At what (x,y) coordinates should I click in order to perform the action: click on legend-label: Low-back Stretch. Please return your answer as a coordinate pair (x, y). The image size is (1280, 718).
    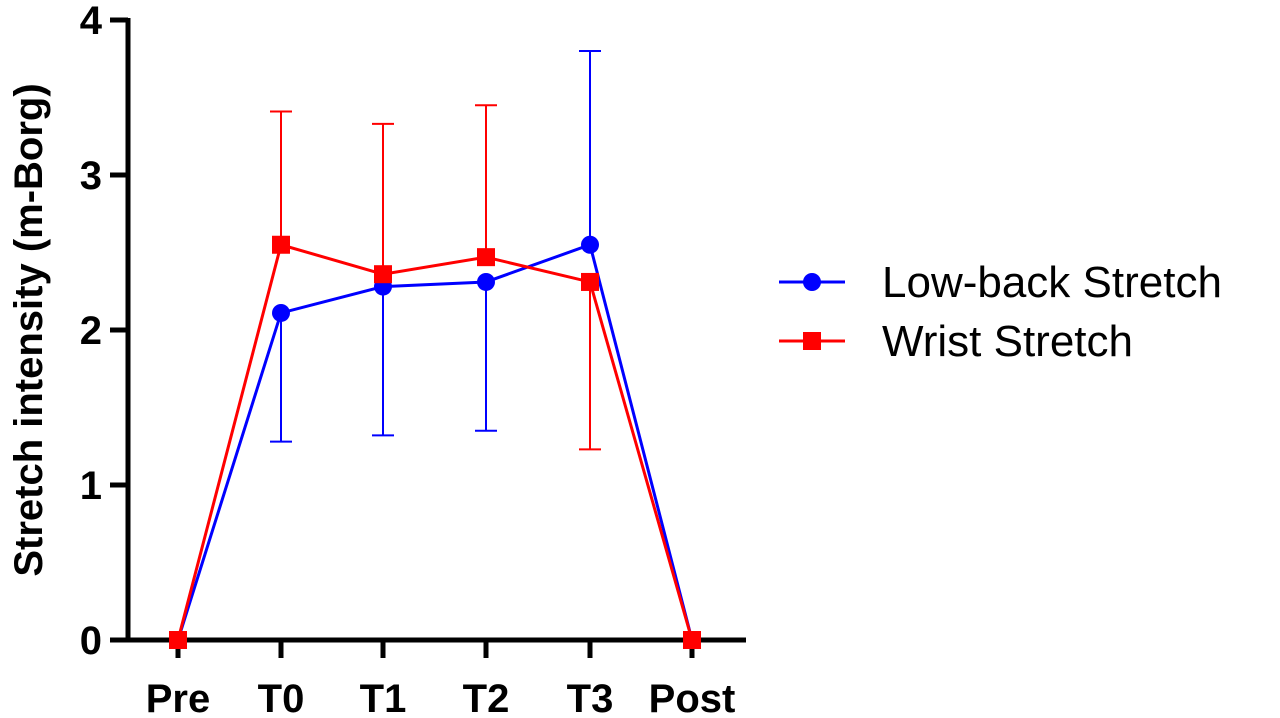
    Looking at the image, I should click on (1052, 282).